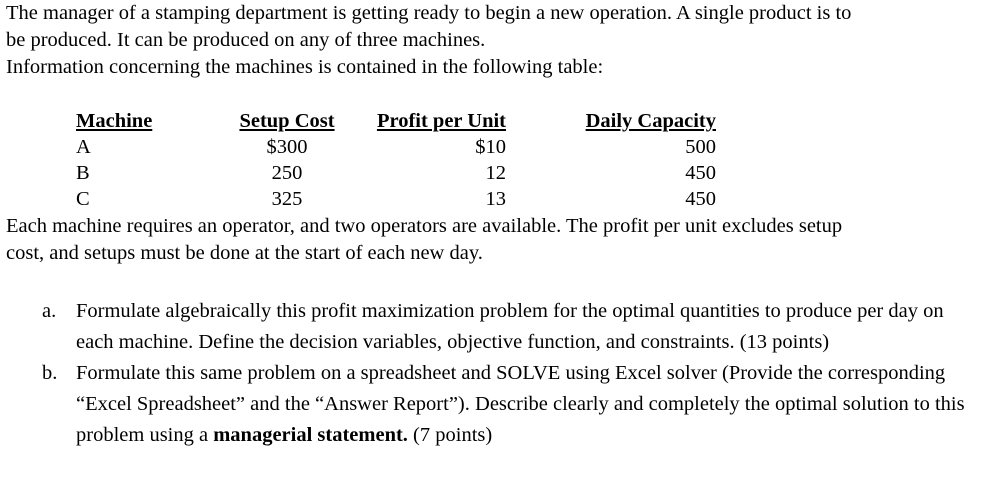  I want to click on cell-machine: A, so click(83, 147).